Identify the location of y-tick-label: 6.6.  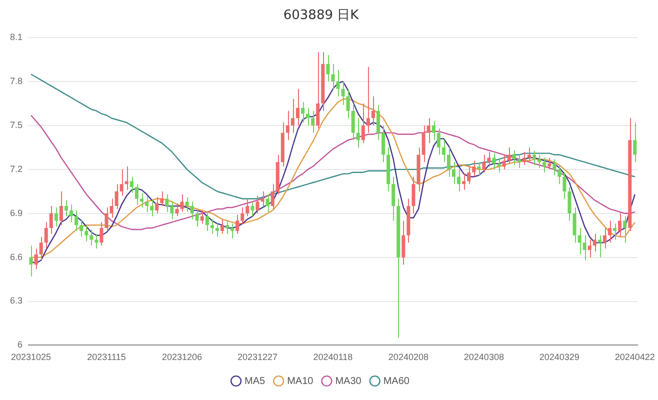
(16, 257).